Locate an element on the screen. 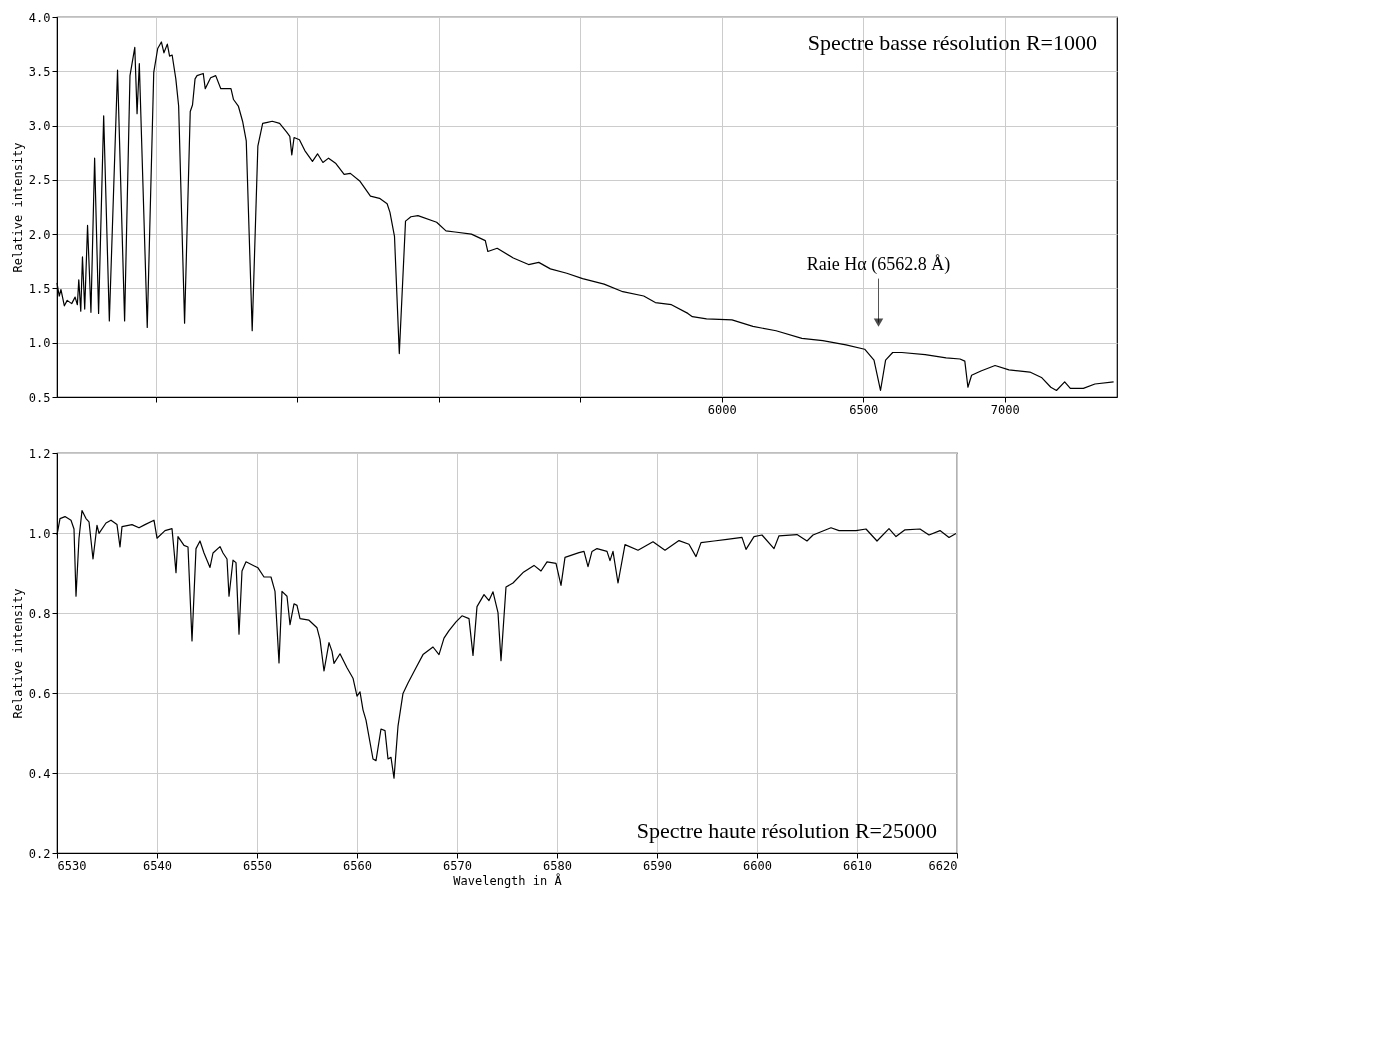 Image resolution: width=1379 pixels, height=1057 pixels. x-tick-label: 6000 is located at coordinates (722, 409).